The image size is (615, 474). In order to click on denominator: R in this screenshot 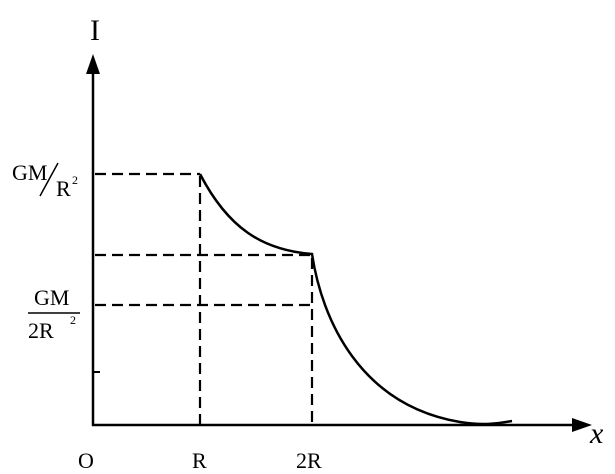, I will do `click(63, 188)`.